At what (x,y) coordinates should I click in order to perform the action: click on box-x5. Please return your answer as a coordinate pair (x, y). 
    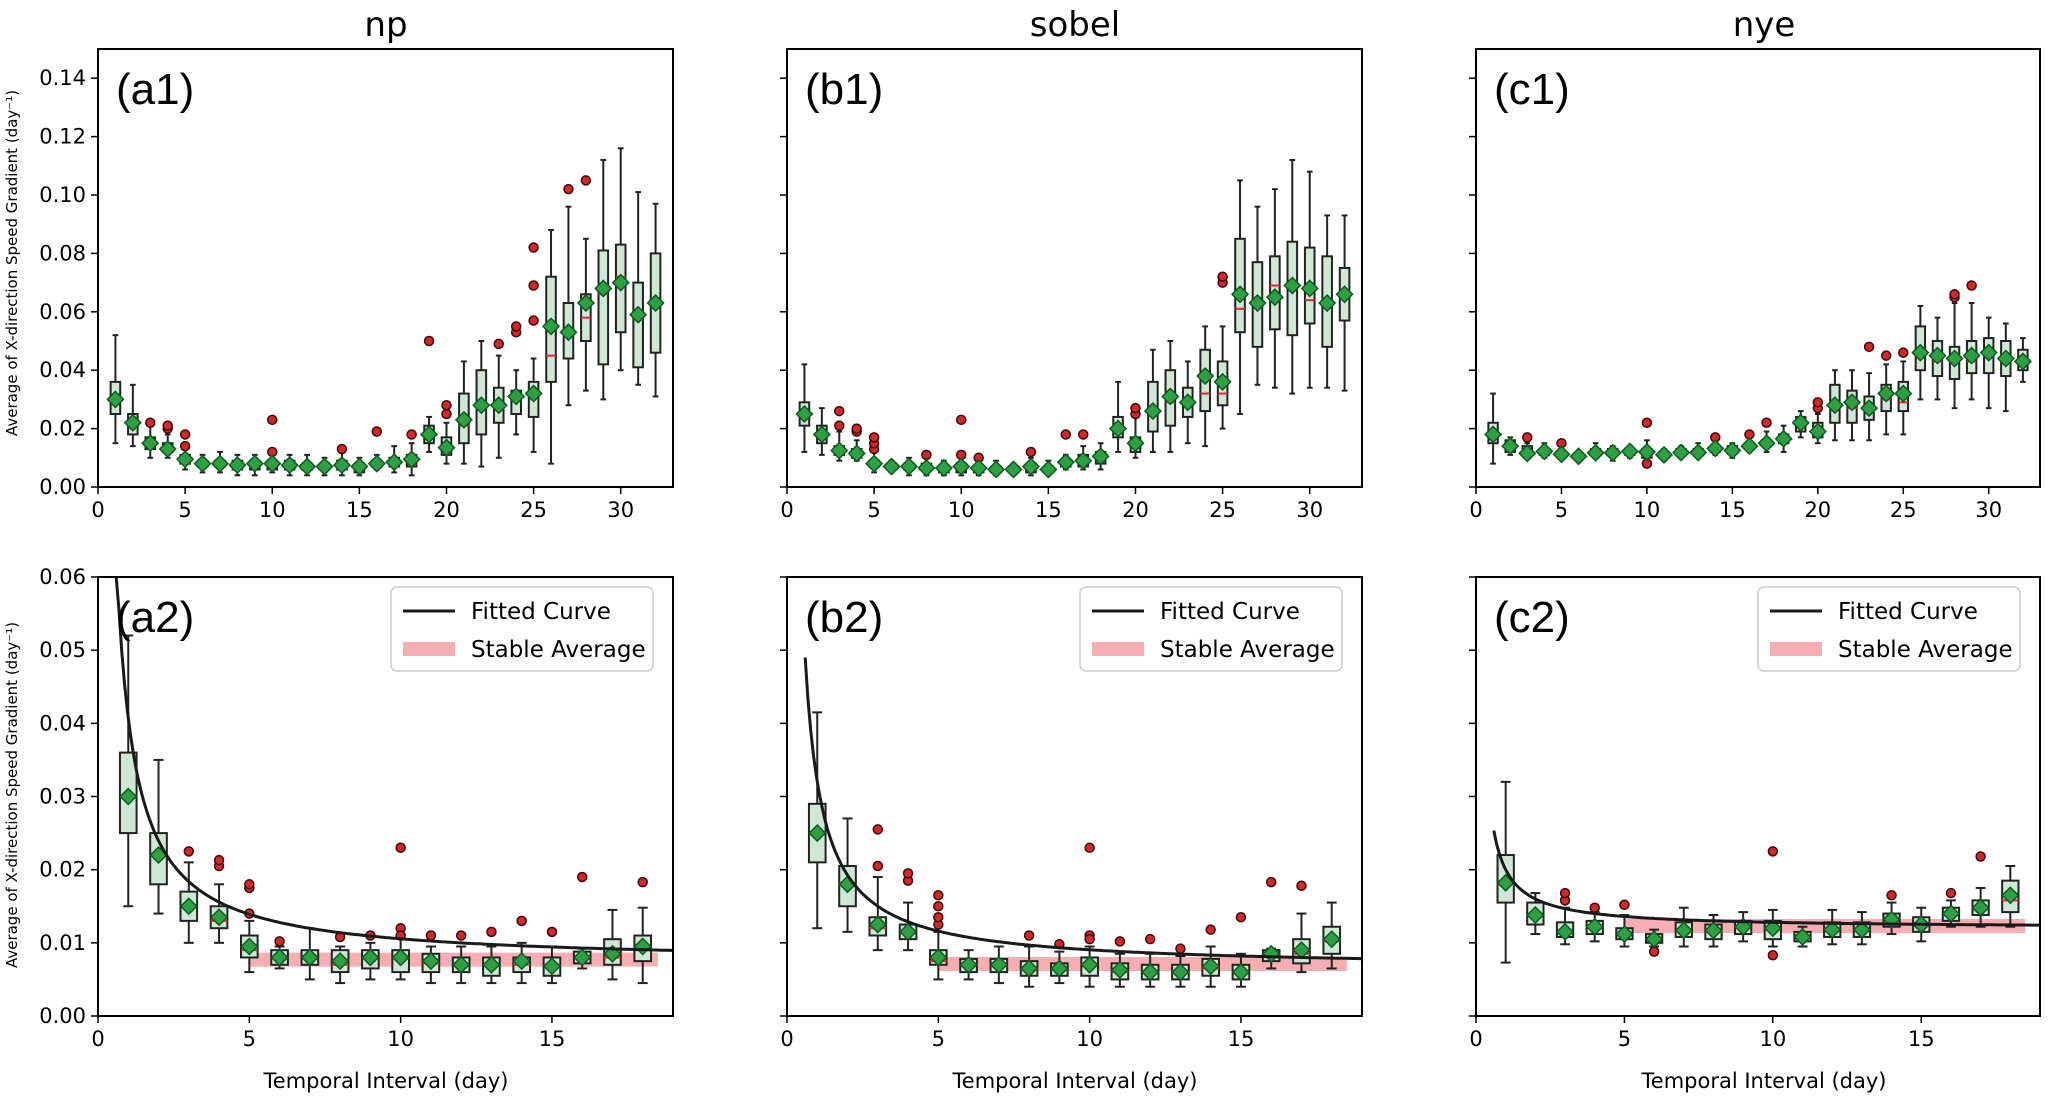
    Looking at the image, I should click on (874, 453).